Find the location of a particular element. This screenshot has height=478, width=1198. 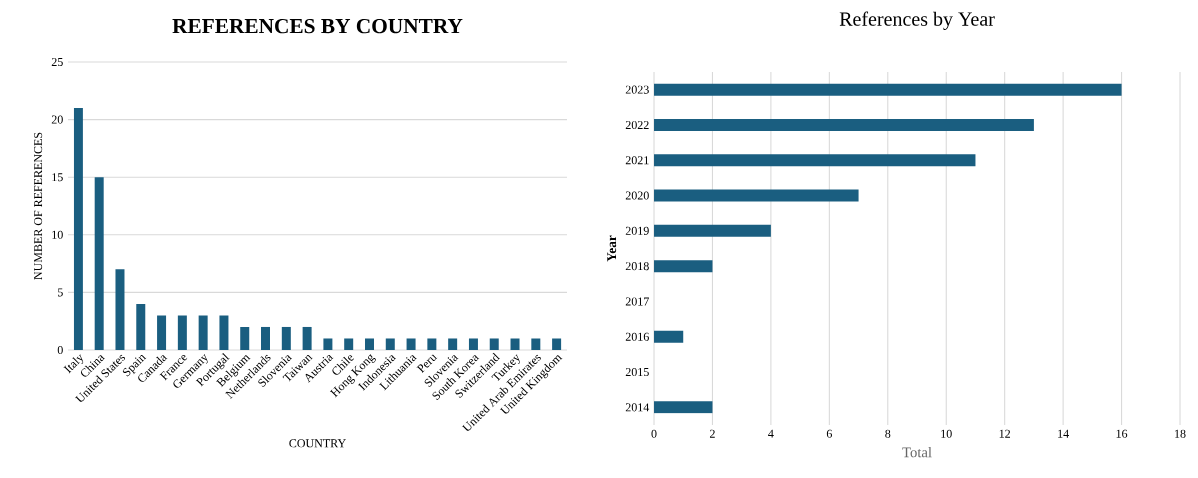

x-tick-label: 18 is located at coordinates (1180, 433).